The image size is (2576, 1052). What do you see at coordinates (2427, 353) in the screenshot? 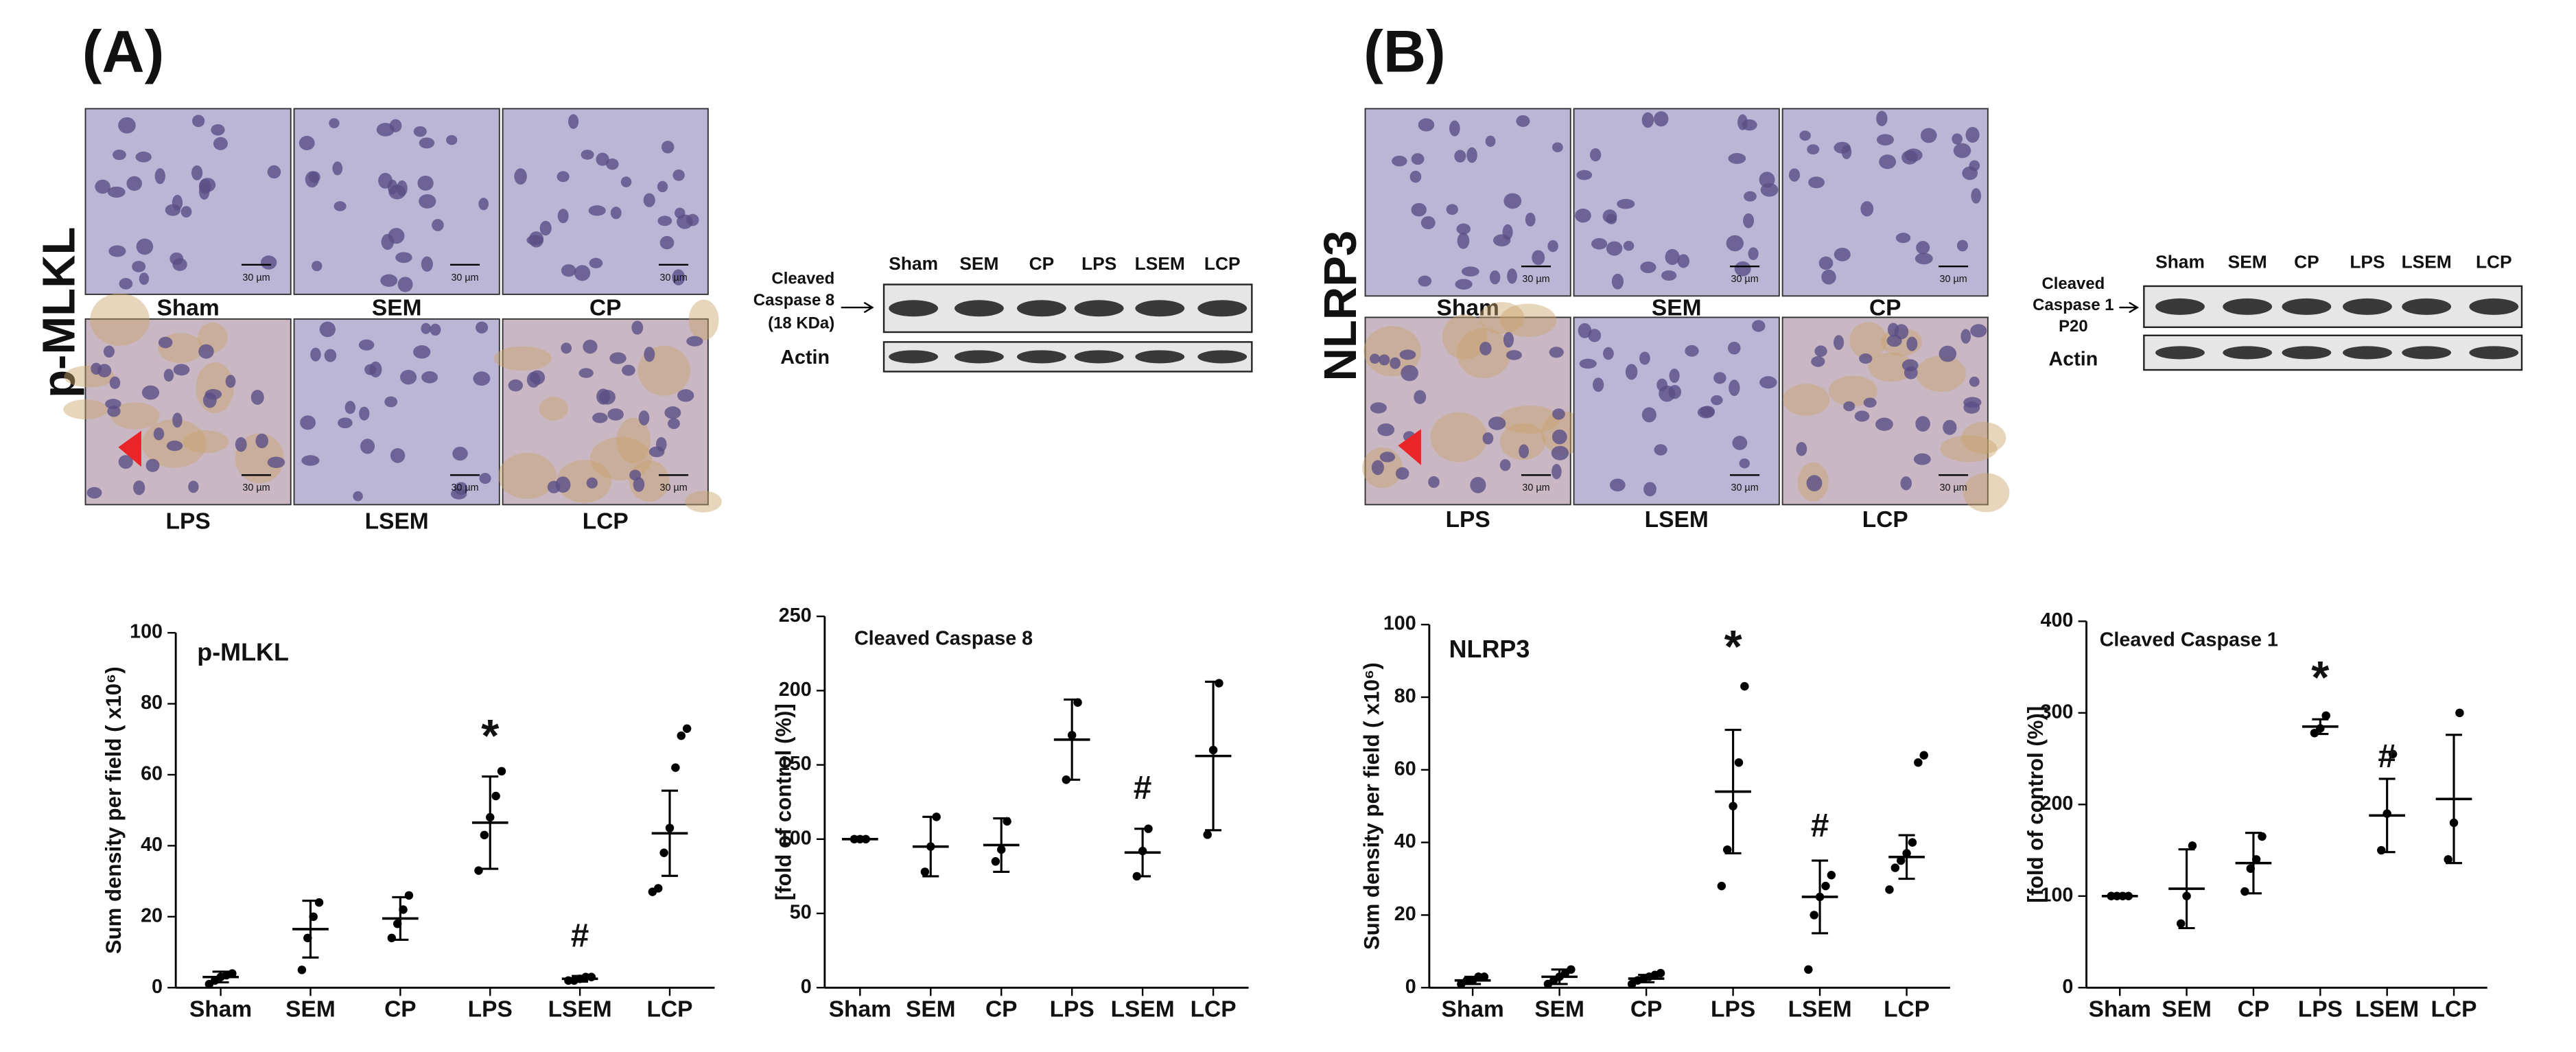
I see `band` at bounding box center [2427, 353].